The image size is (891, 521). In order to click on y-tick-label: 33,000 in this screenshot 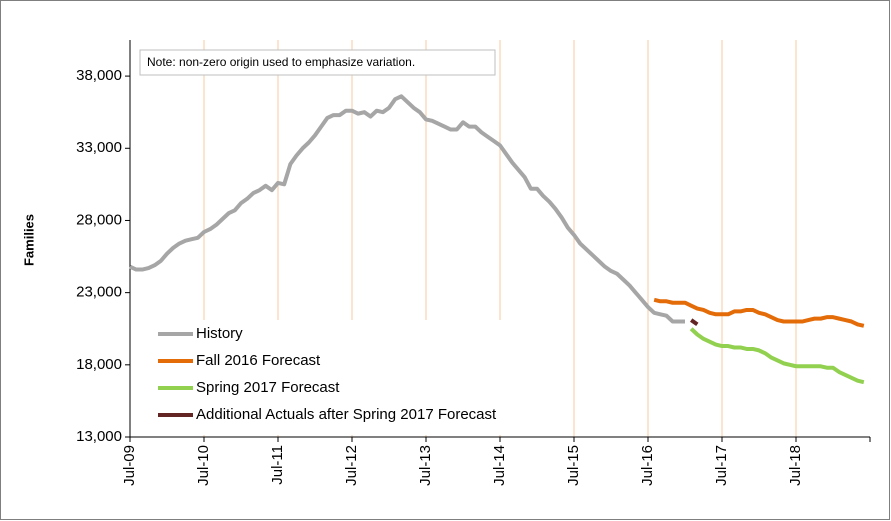, I will do `click(99, 147)`.